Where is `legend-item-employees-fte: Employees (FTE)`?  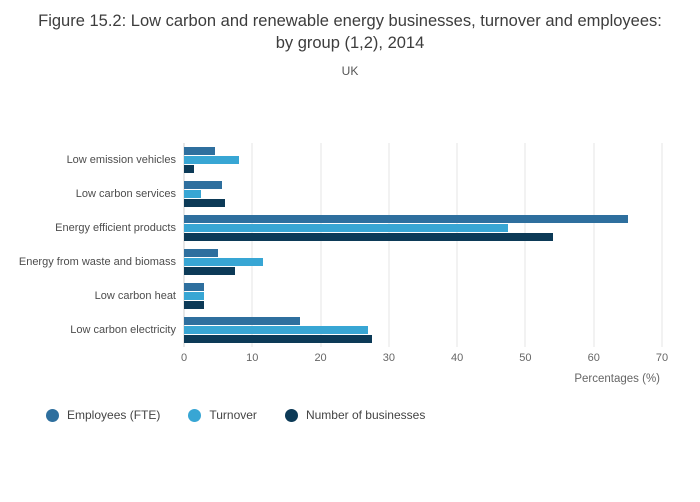
legend-item-employees-fte: Employees (FTE) is located at coordinates (103, 415).